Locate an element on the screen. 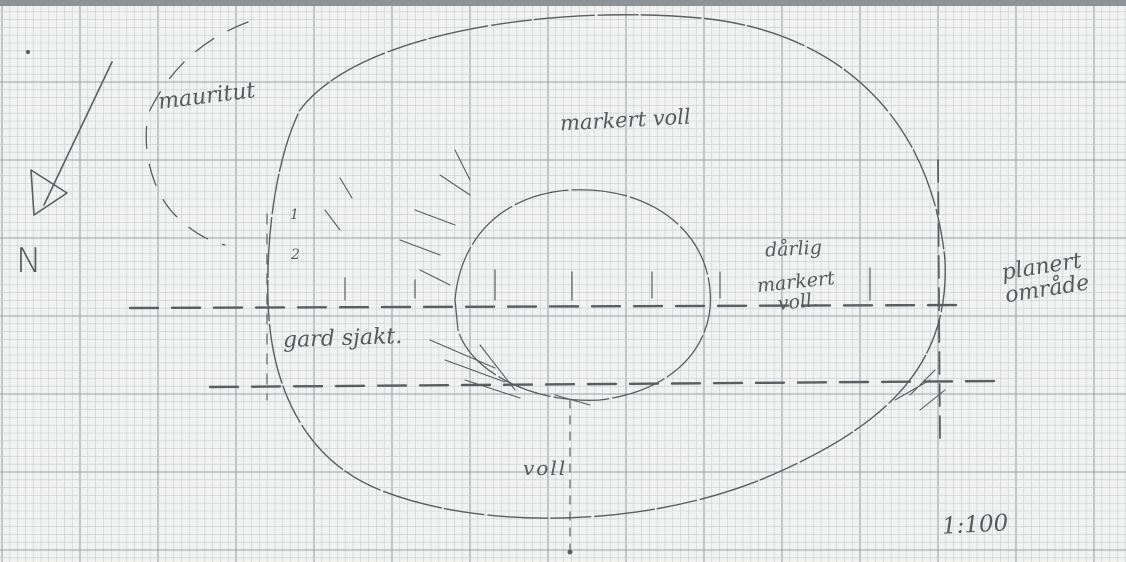  depth-mark-2: 2 is located at coordinates (295, 255).